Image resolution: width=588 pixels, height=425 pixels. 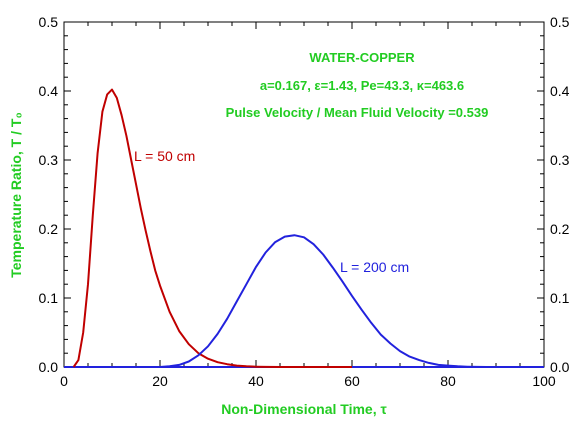 What do you see at coordinates (164, 156) in the screenshot?
I see `series-label-l50: L = 50 cm` at bounding box center [164, 156].